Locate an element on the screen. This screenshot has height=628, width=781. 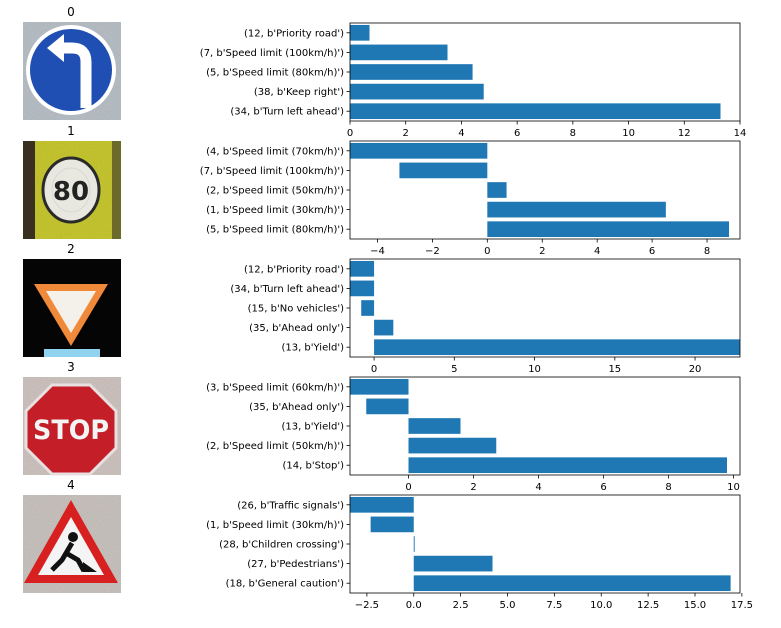
y-tick-label: (35, b'Ahead only') is located at coordinates (296, 407).